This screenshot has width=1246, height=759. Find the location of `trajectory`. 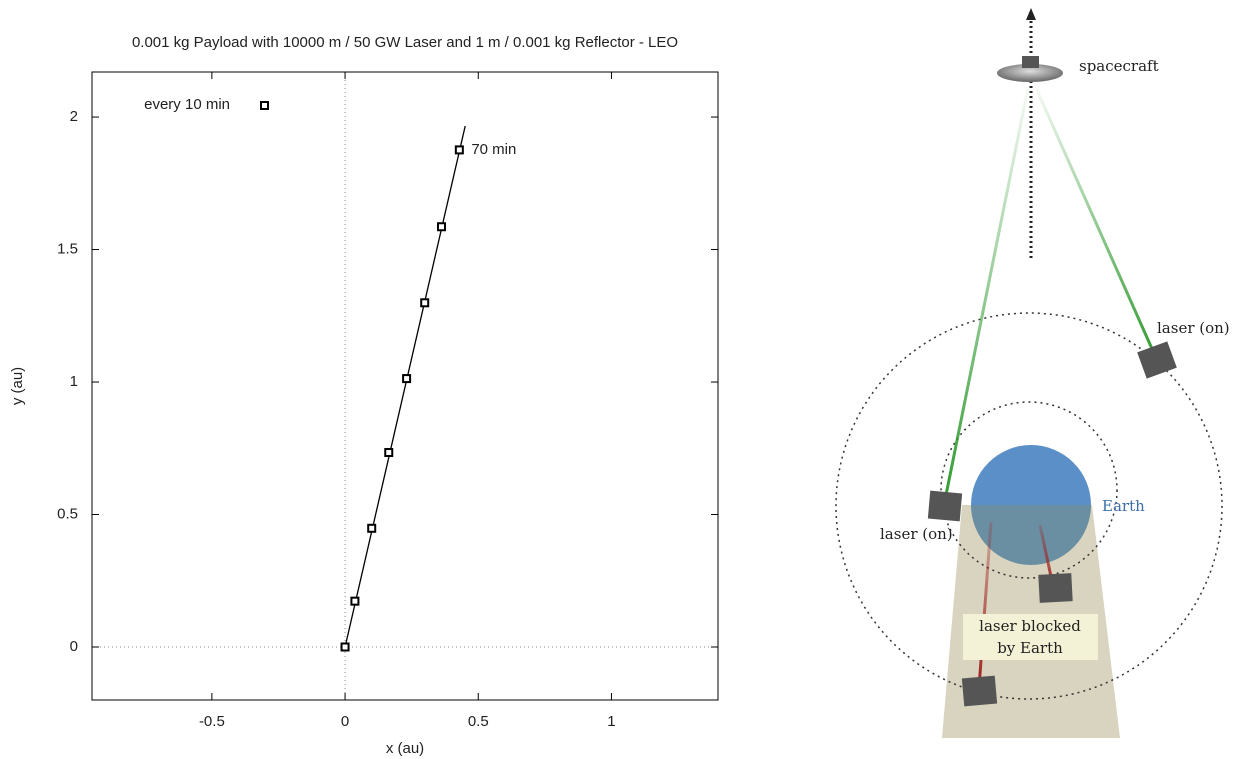

trajectory is located at coordinates (405, 386).